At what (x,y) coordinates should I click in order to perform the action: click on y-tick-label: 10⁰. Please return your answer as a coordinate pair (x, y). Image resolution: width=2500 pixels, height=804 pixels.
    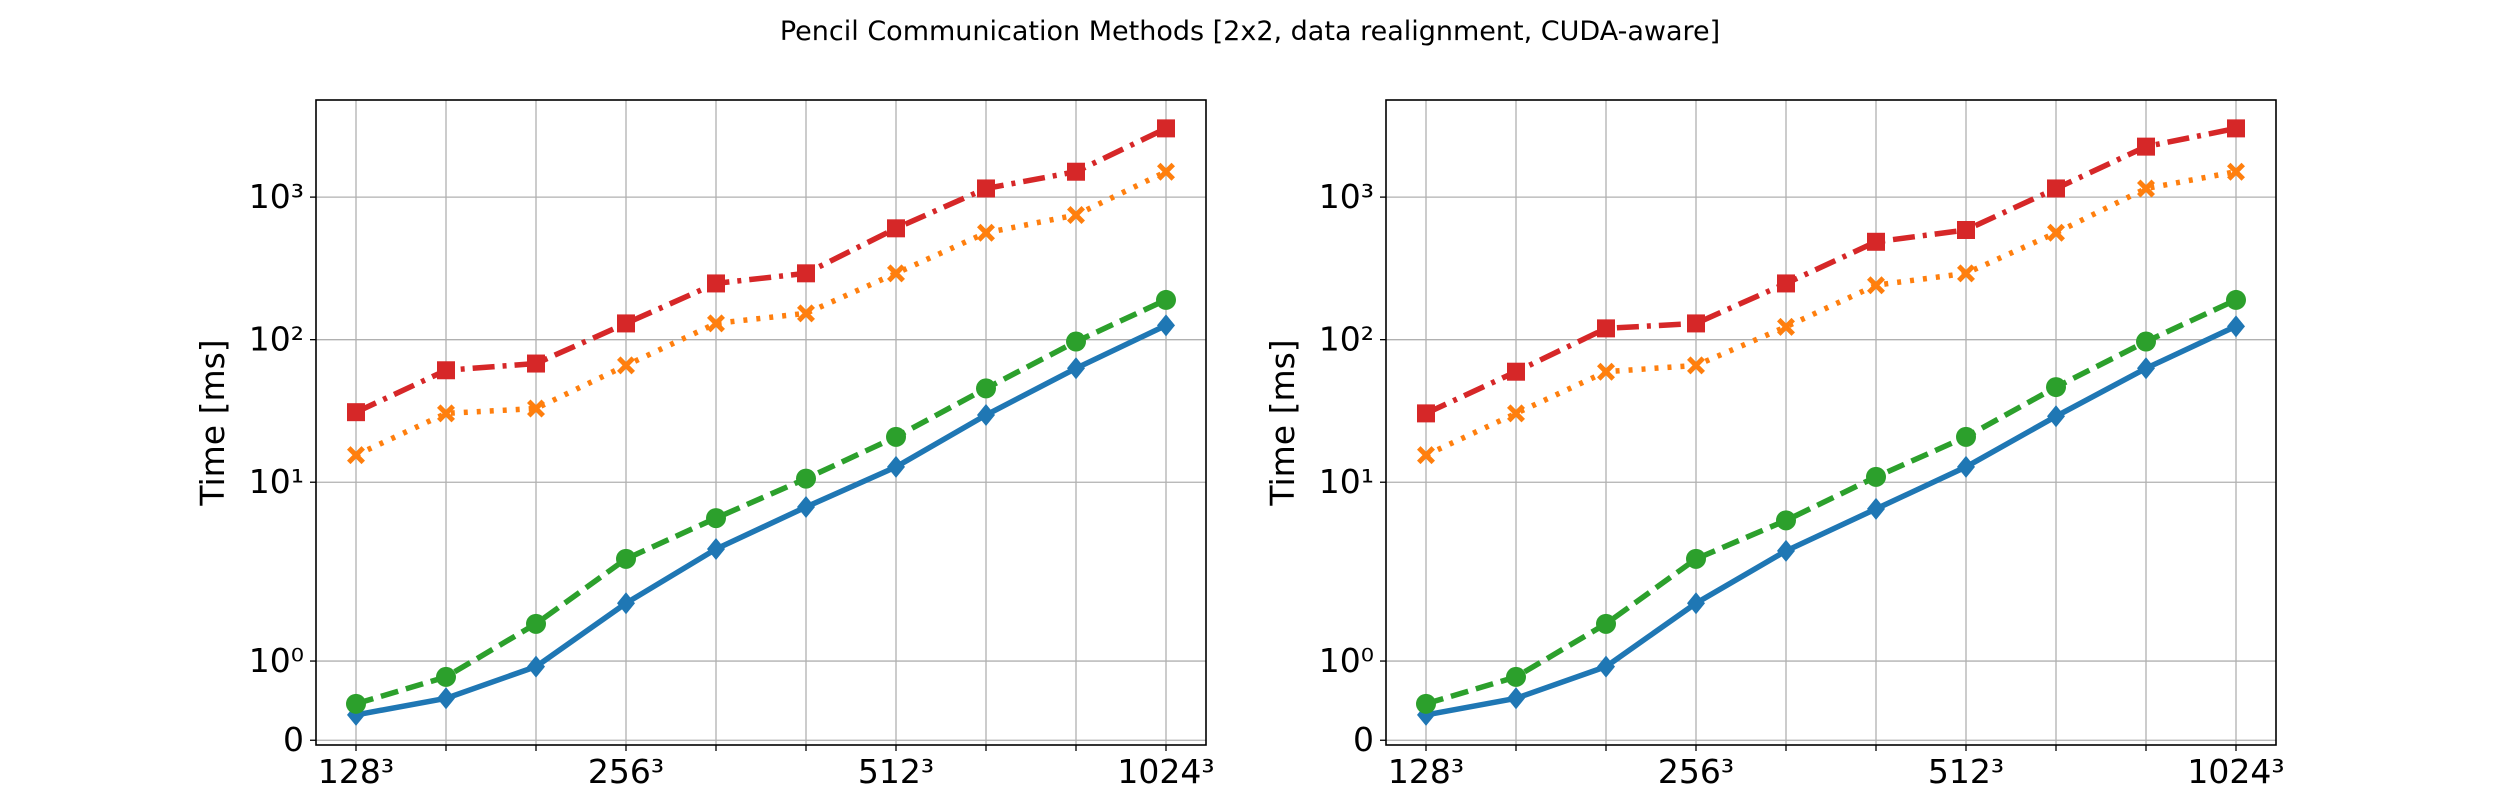
    Looking at the image, I should click on (276, 660).